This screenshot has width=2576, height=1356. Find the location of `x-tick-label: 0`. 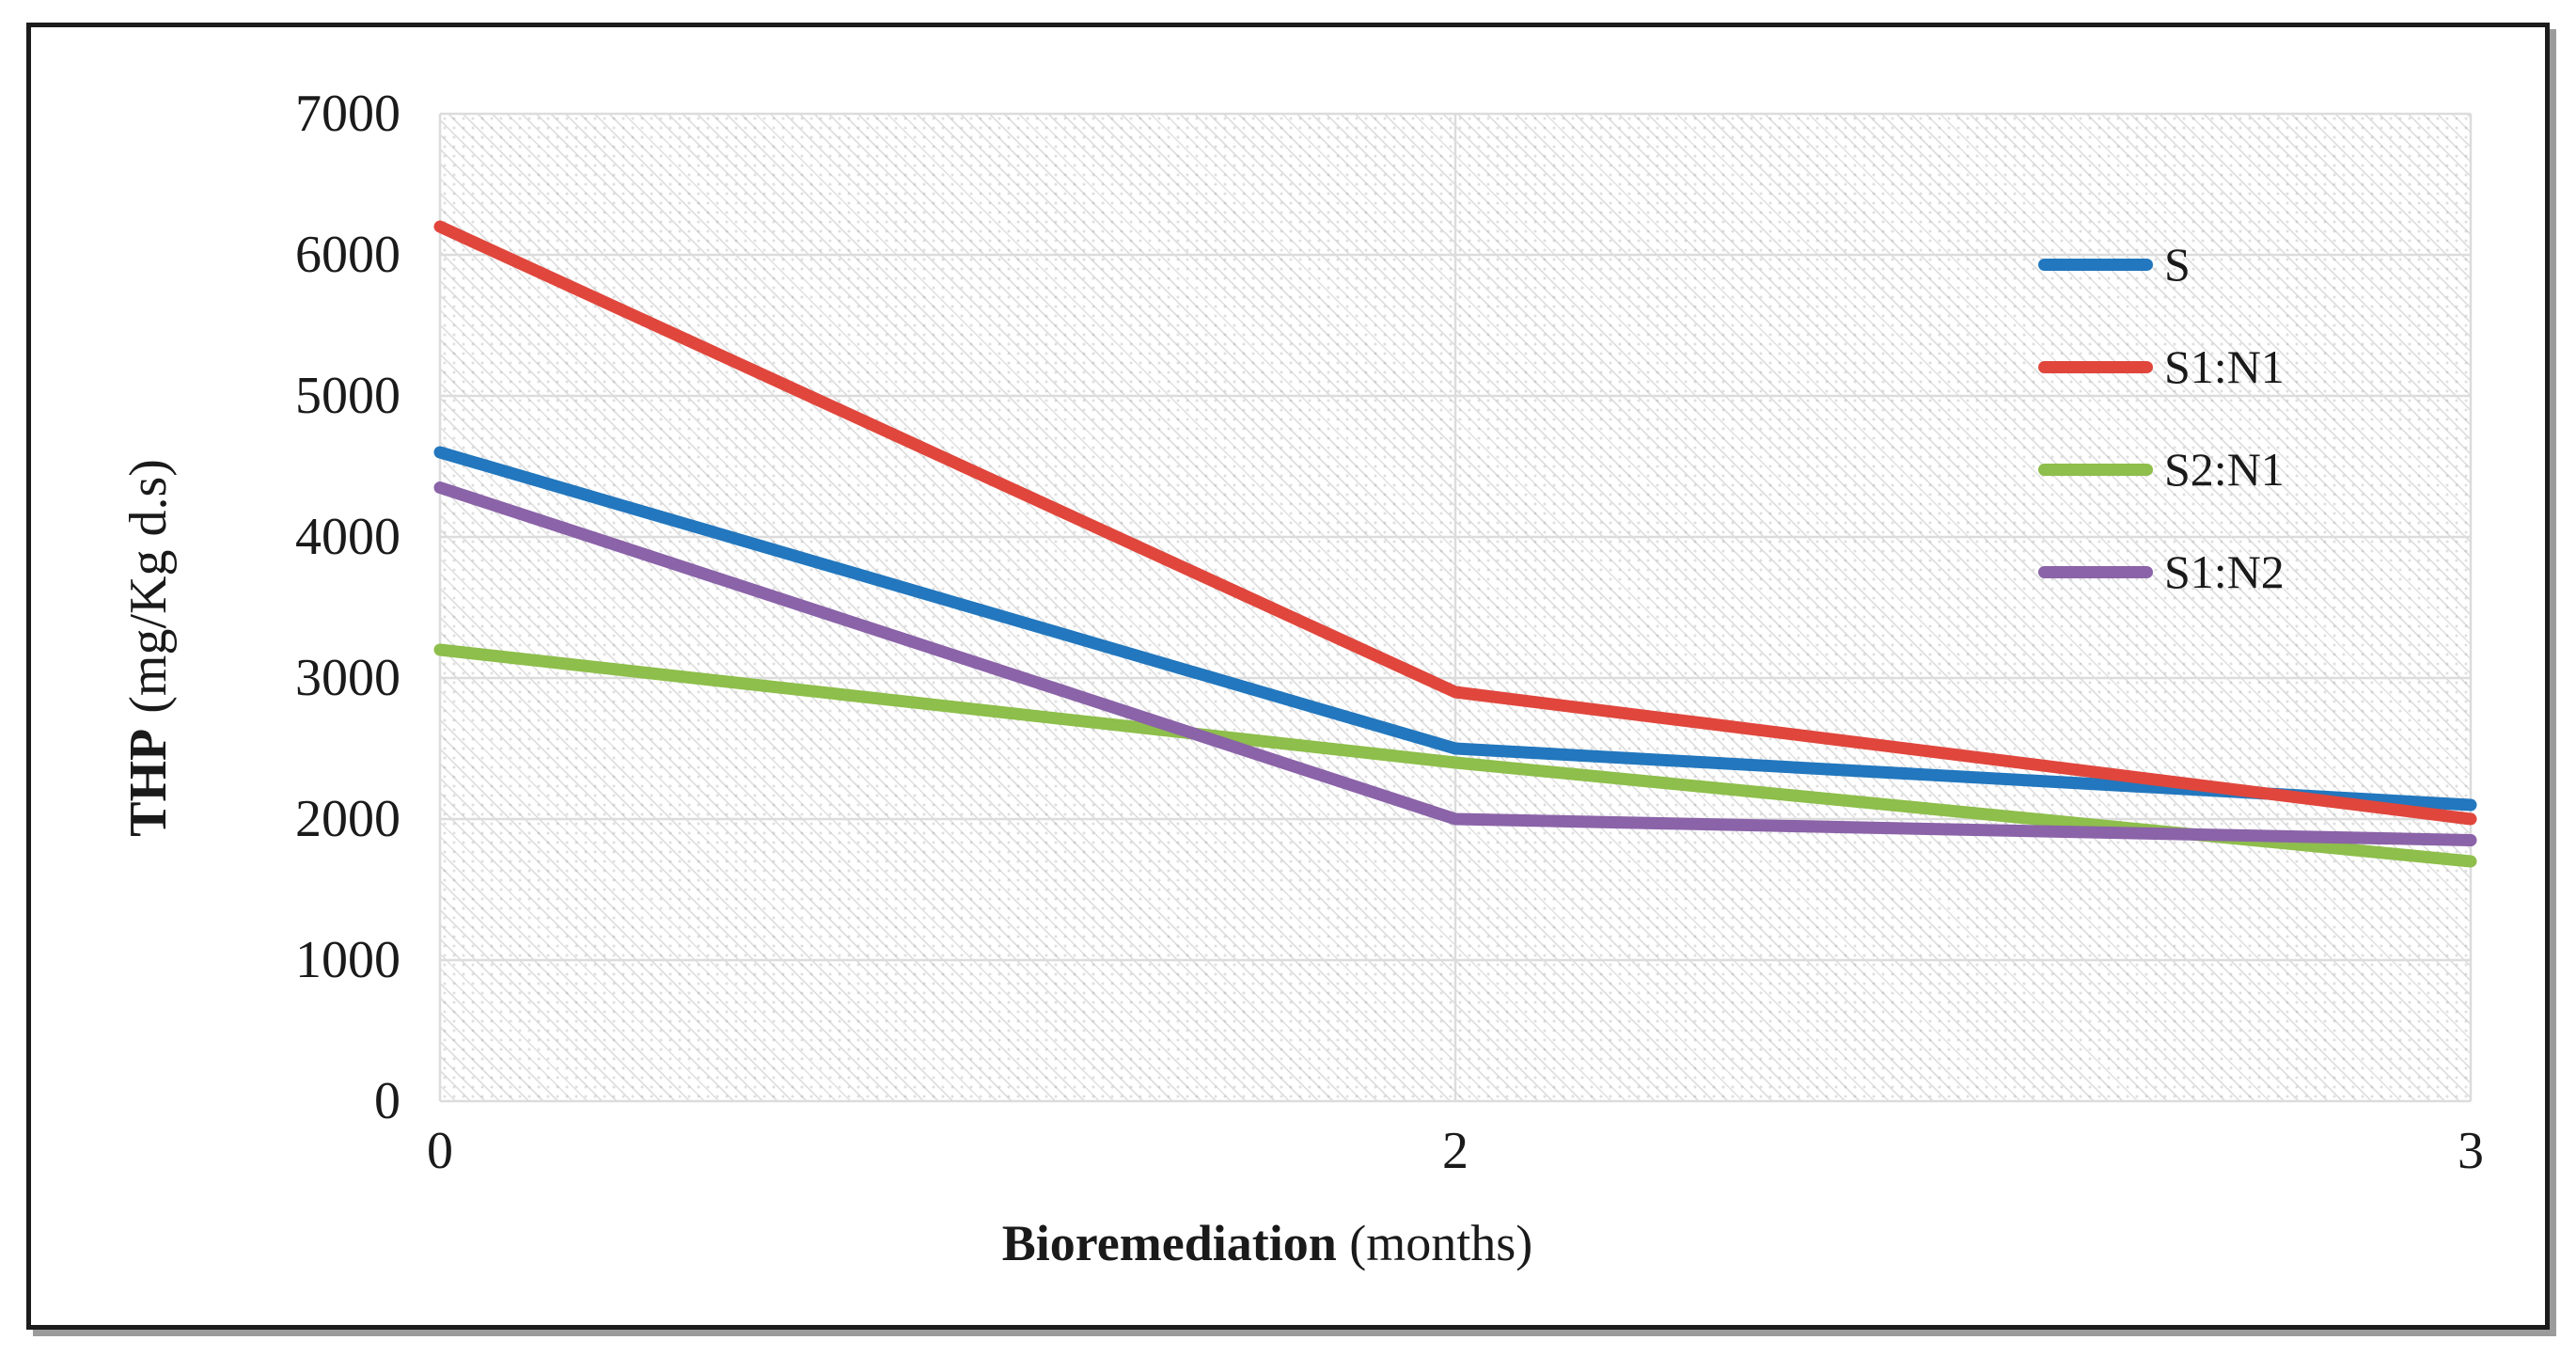

x-tick-label: 0 is located at coordinates (440, 1151).